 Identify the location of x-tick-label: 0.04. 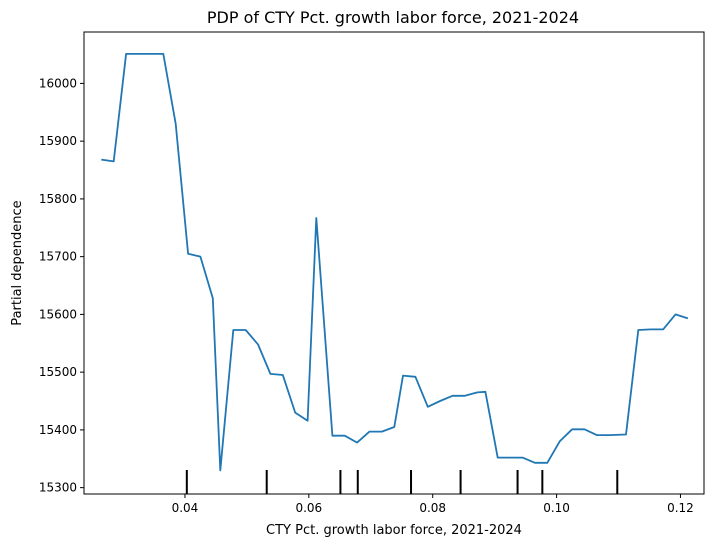
(185, 508).